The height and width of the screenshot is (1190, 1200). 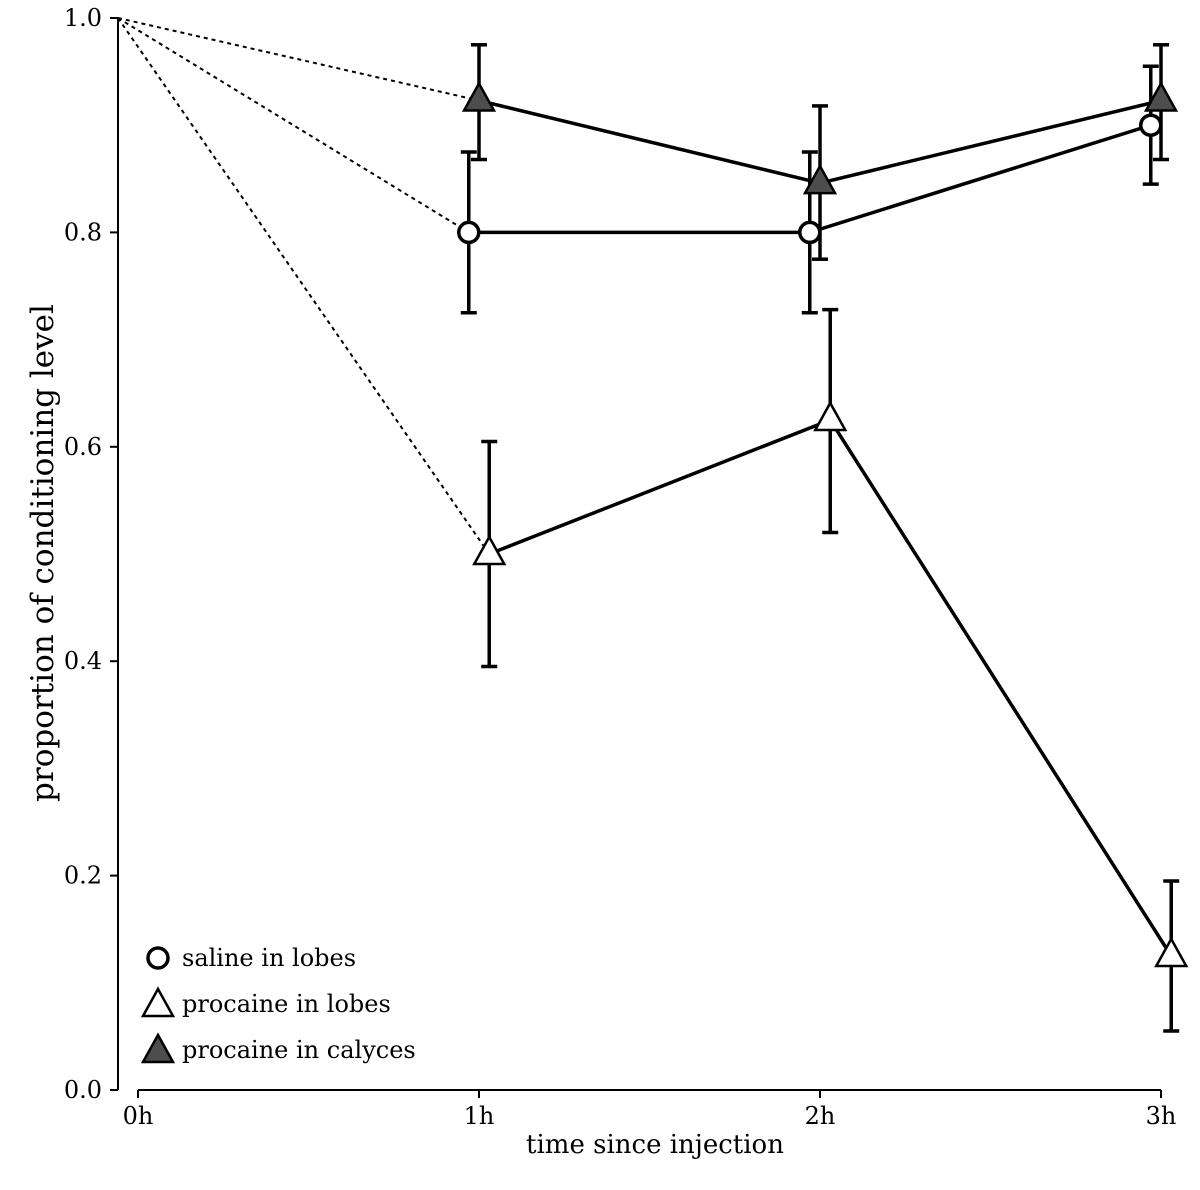 I want to click on legend-item: procaine in lobes, so click(x=265, y=1002).